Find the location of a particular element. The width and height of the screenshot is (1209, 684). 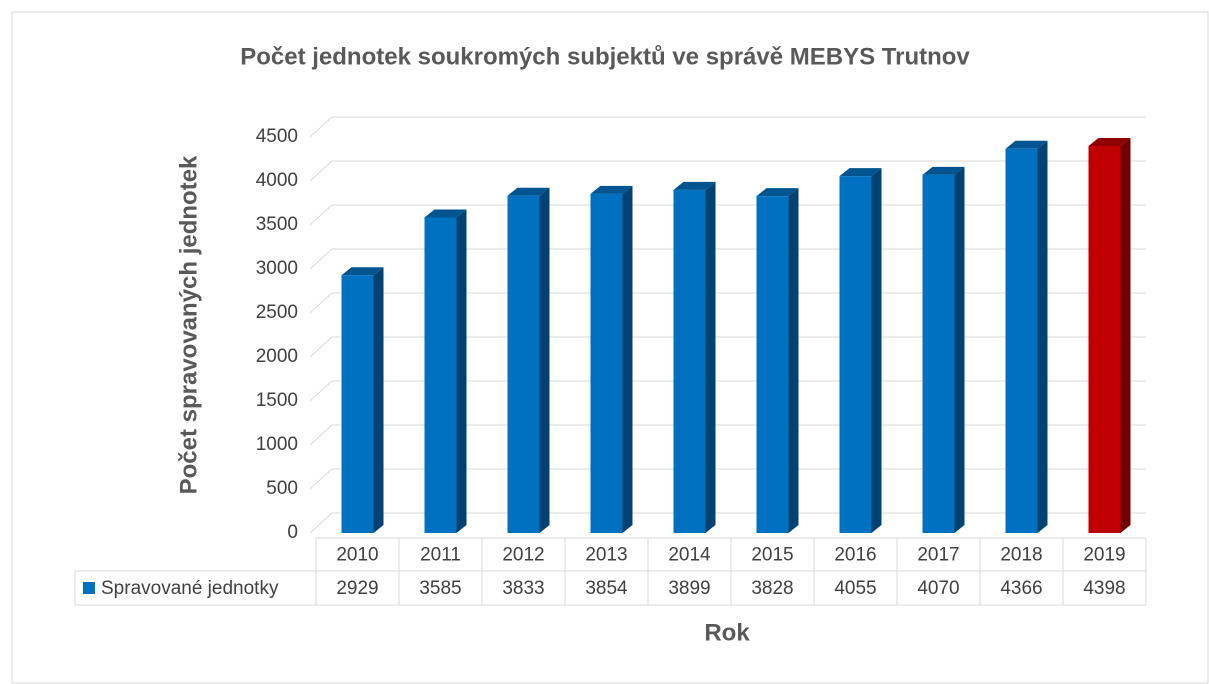

table-value: 2929 is located at coordinates (357, 588).